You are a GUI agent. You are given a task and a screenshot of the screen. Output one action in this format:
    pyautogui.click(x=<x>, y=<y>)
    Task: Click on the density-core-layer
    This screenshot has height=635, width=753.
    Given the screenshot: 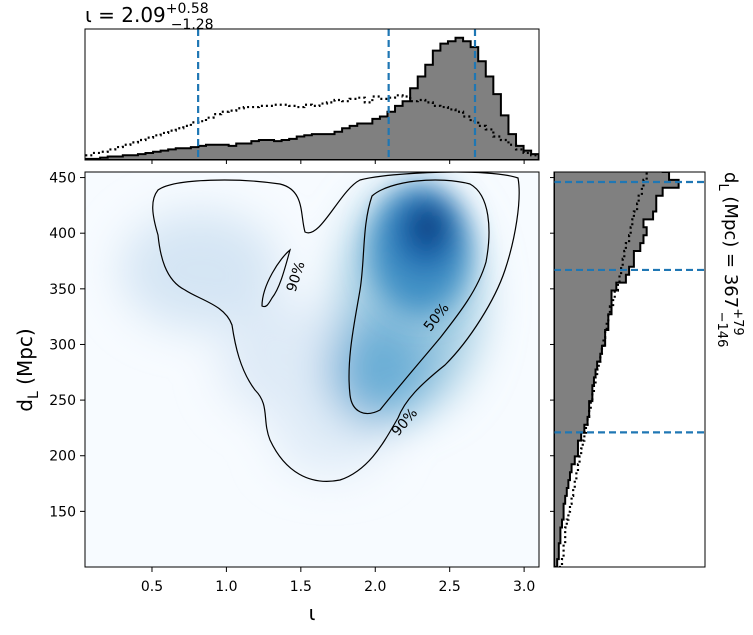 What is the action you would take?
    pyautogui.click(x=420, y=250)
    